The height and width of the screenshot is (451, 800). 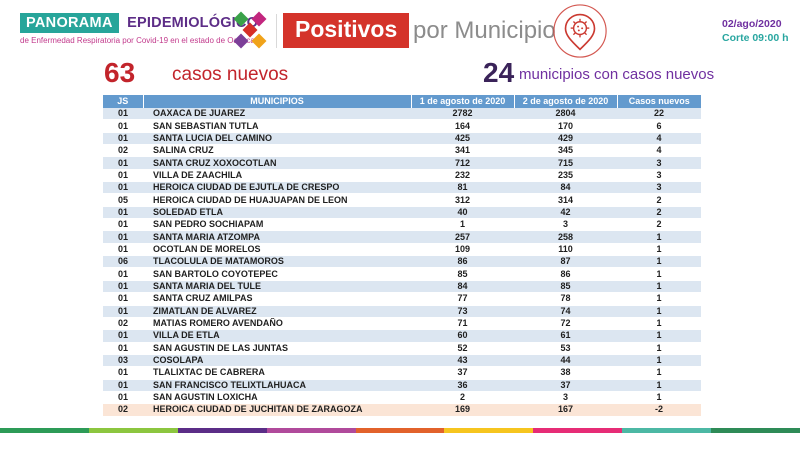 What do you see at coordinates (402, 175) in the screenshot?
I see `table-row: 01 VILLA DE ZAACHILA 232 235 3` at bounding box center [402, 175].